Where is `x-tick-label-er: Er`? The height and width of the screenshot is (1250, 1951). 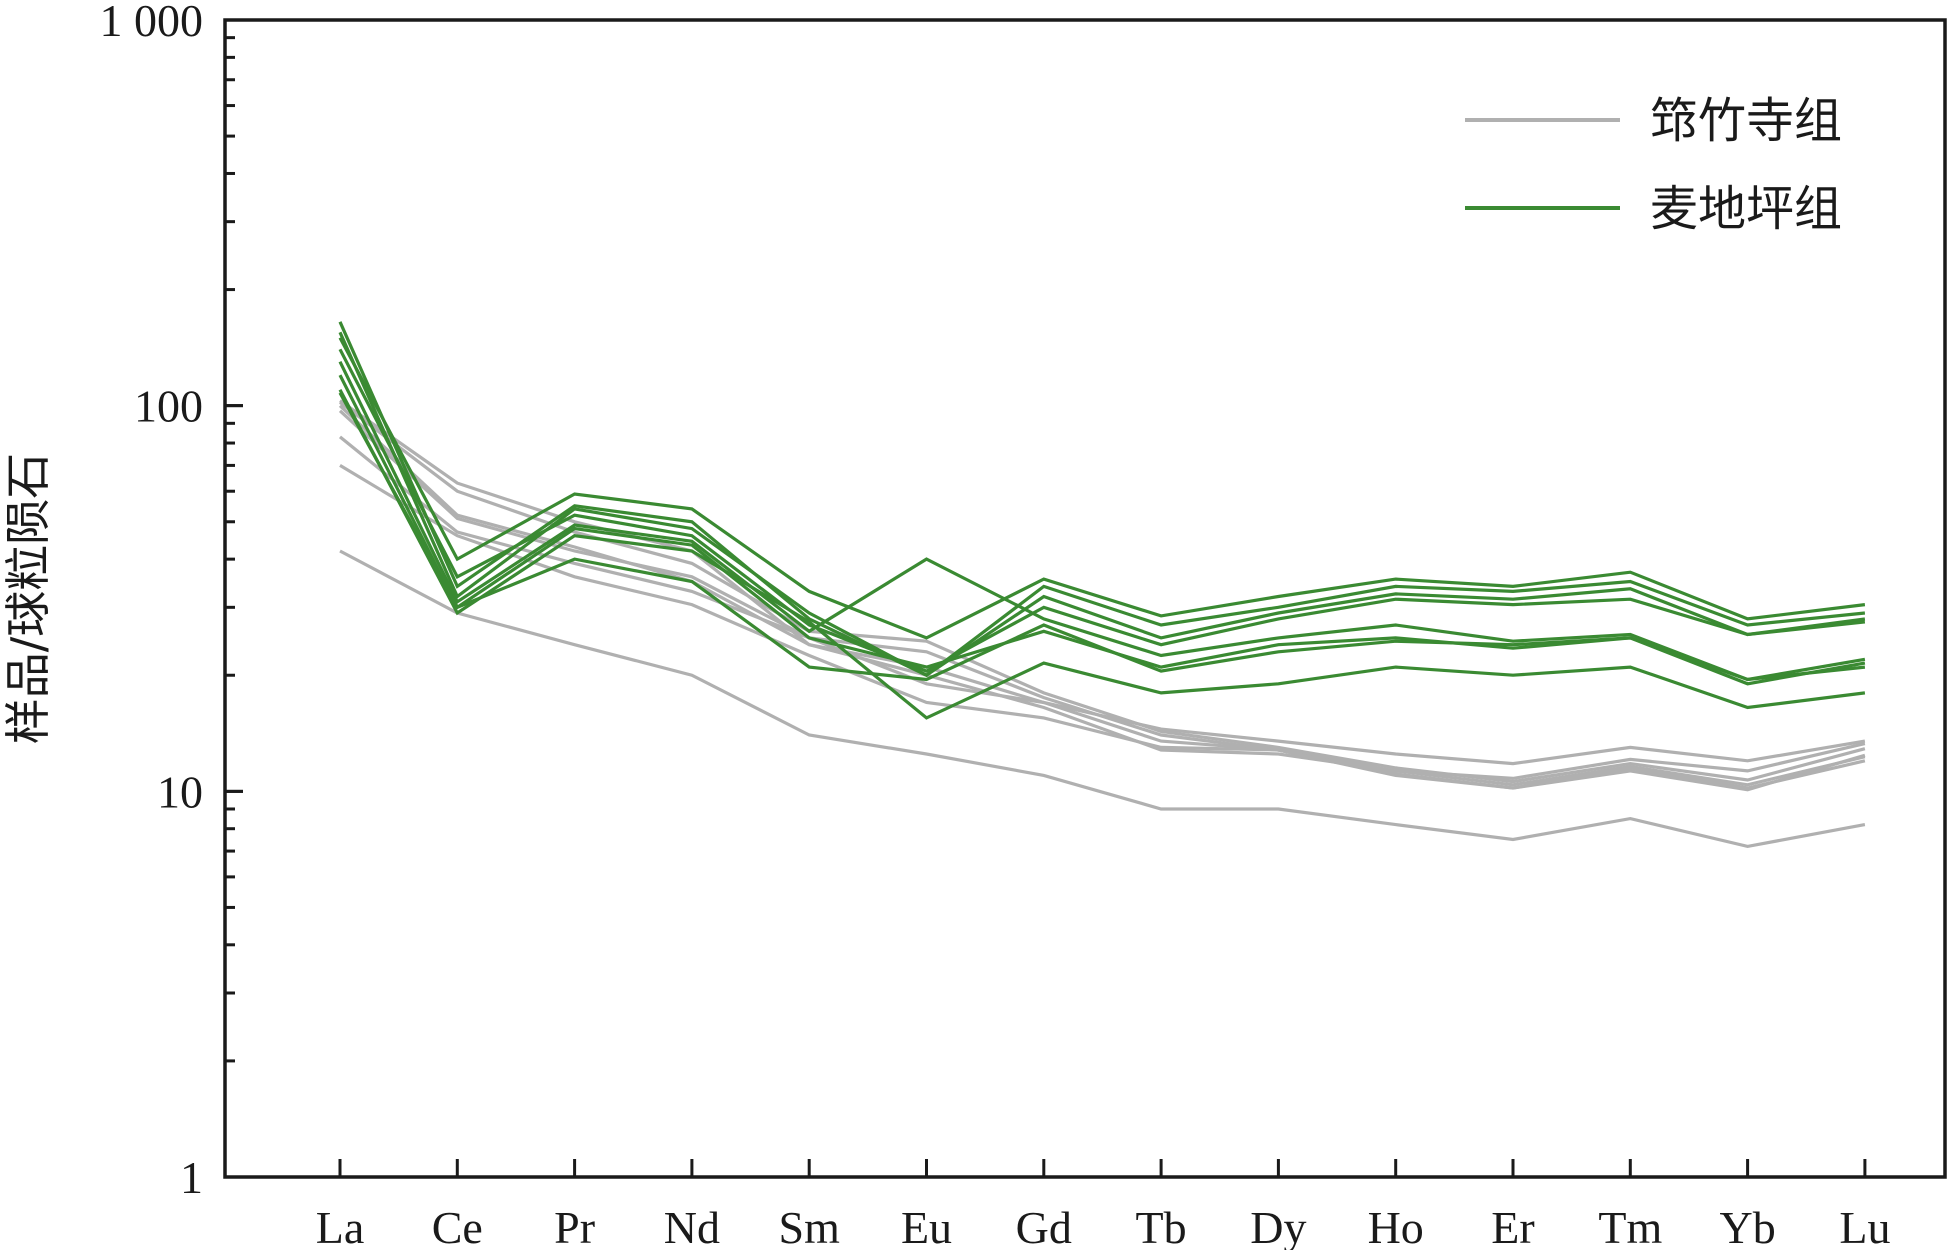 x-tick-label-er: Er is located at coordinates (1512, 1226).